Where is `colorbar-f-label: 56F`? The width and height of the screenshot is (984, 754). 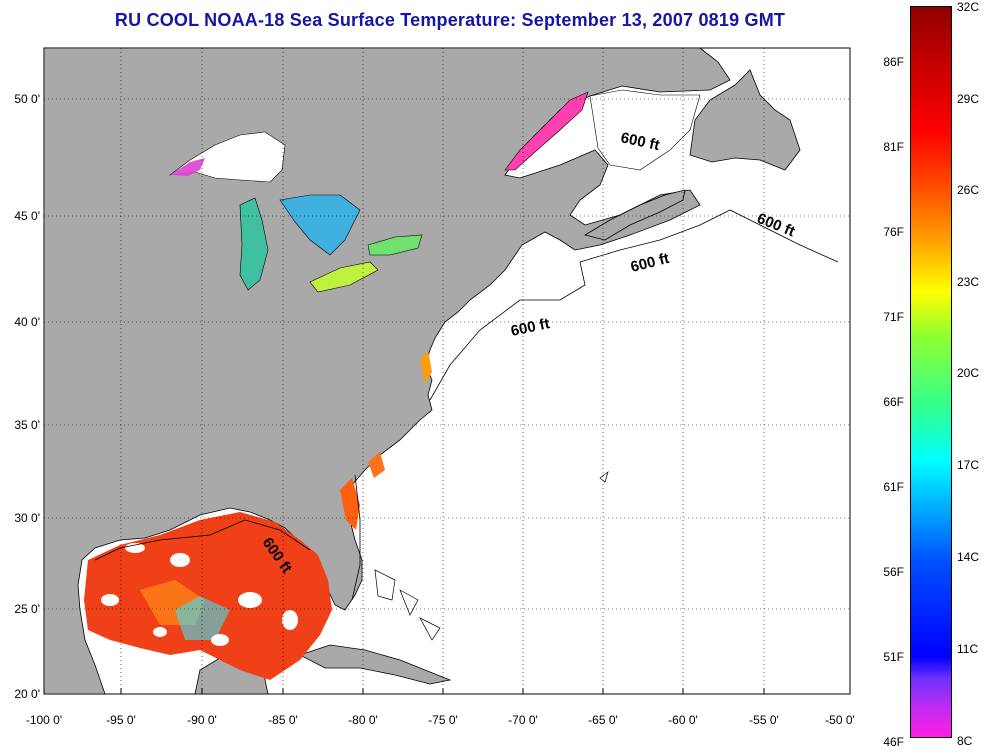
colorbar-f-label: 56F is located at coordinates (893, 572).